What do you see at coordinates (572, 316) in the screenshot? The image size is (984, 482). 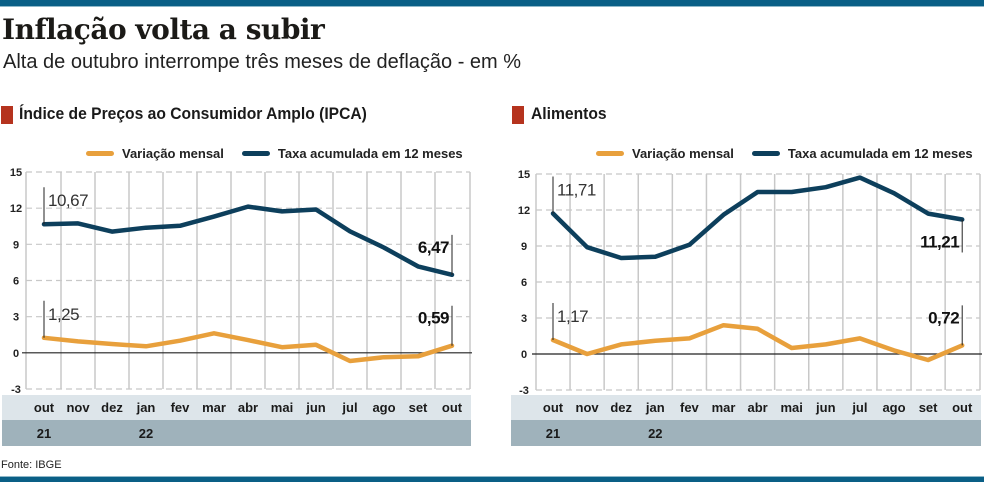 I see `annotation-label: 1,17` at bounding box center [572, 316].